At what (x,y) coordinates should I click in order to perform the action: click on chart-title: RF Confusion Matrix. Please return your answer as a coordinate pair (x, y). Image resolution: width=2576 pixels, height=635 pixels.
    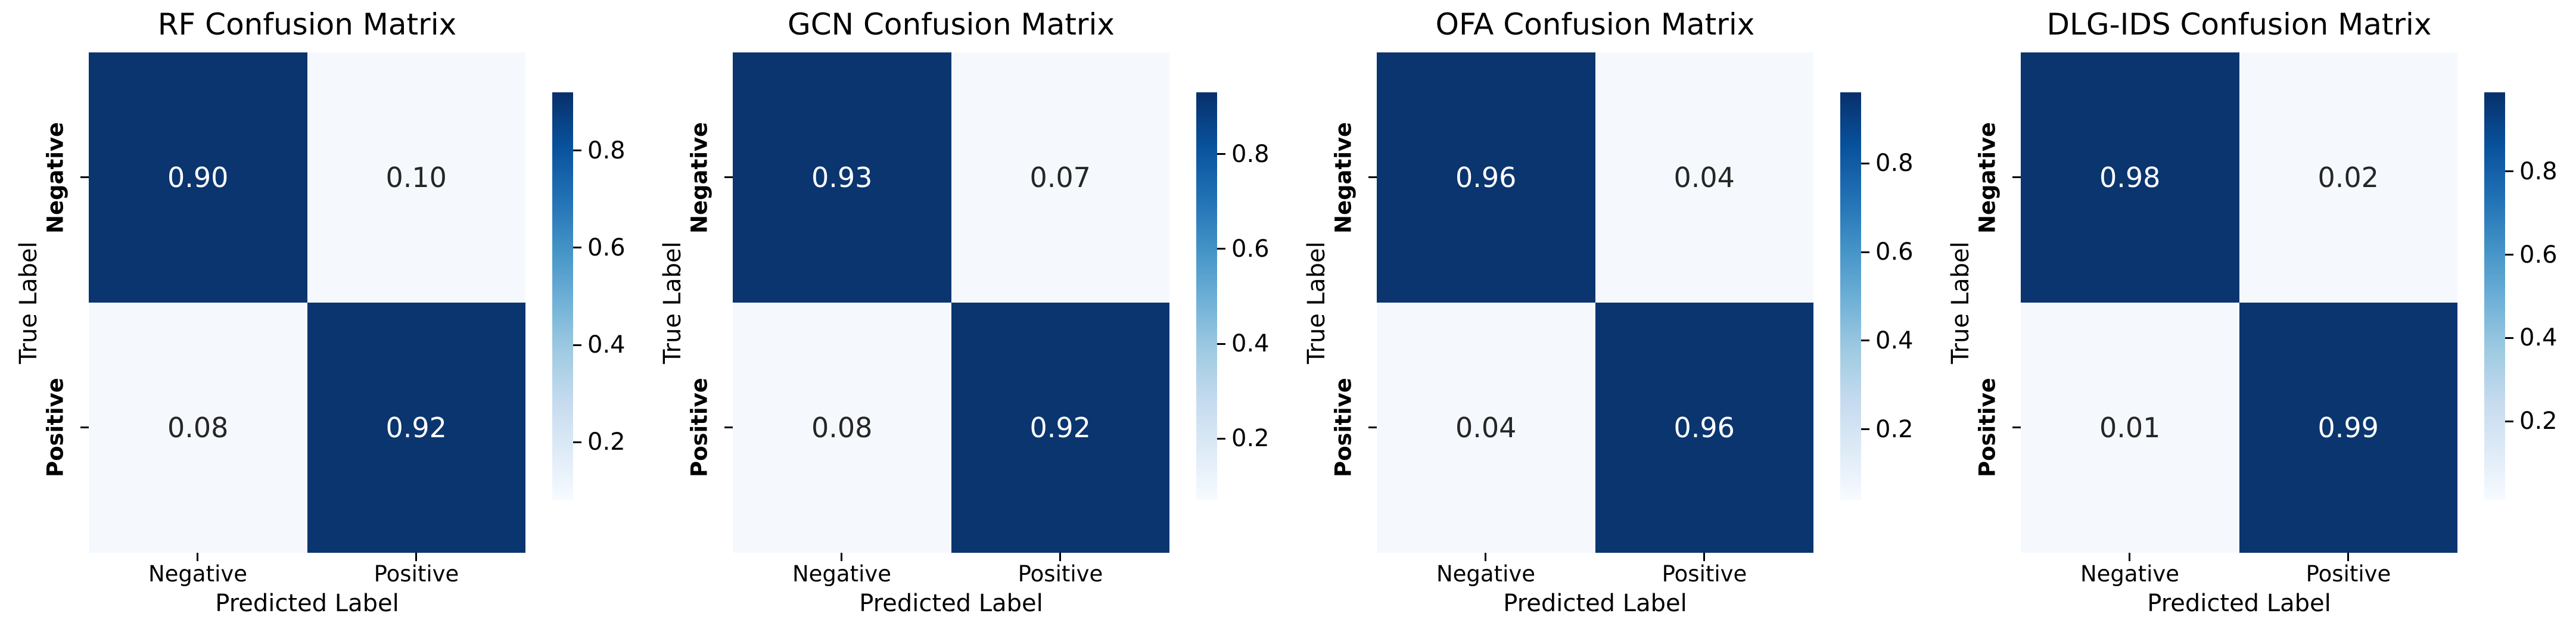
    Looking at the image, I should click on (307, 24).